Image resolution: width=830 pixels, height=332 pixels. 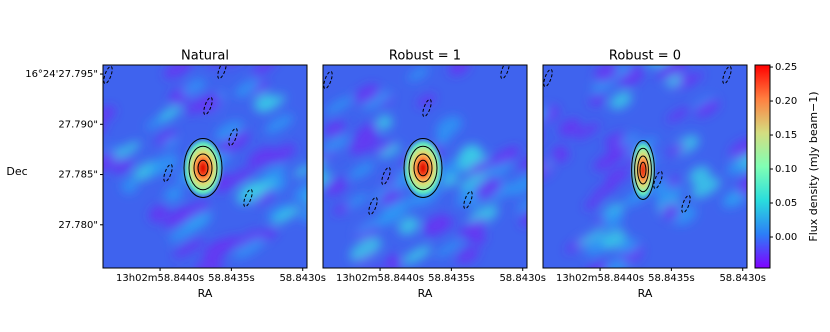 What do you see at coordinates (786, 135) in the screenshot?
I see `colorbar-tick-label: 0.15` at bounding box center [786, 135].